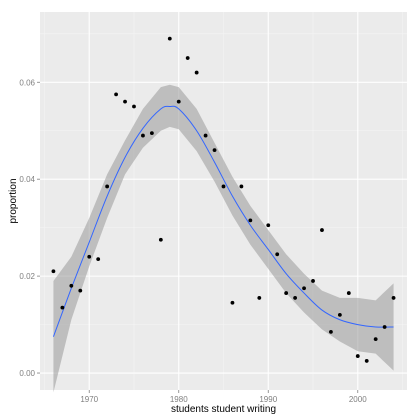  I want to click on x-tick-label: 1980, so click(179, 399).